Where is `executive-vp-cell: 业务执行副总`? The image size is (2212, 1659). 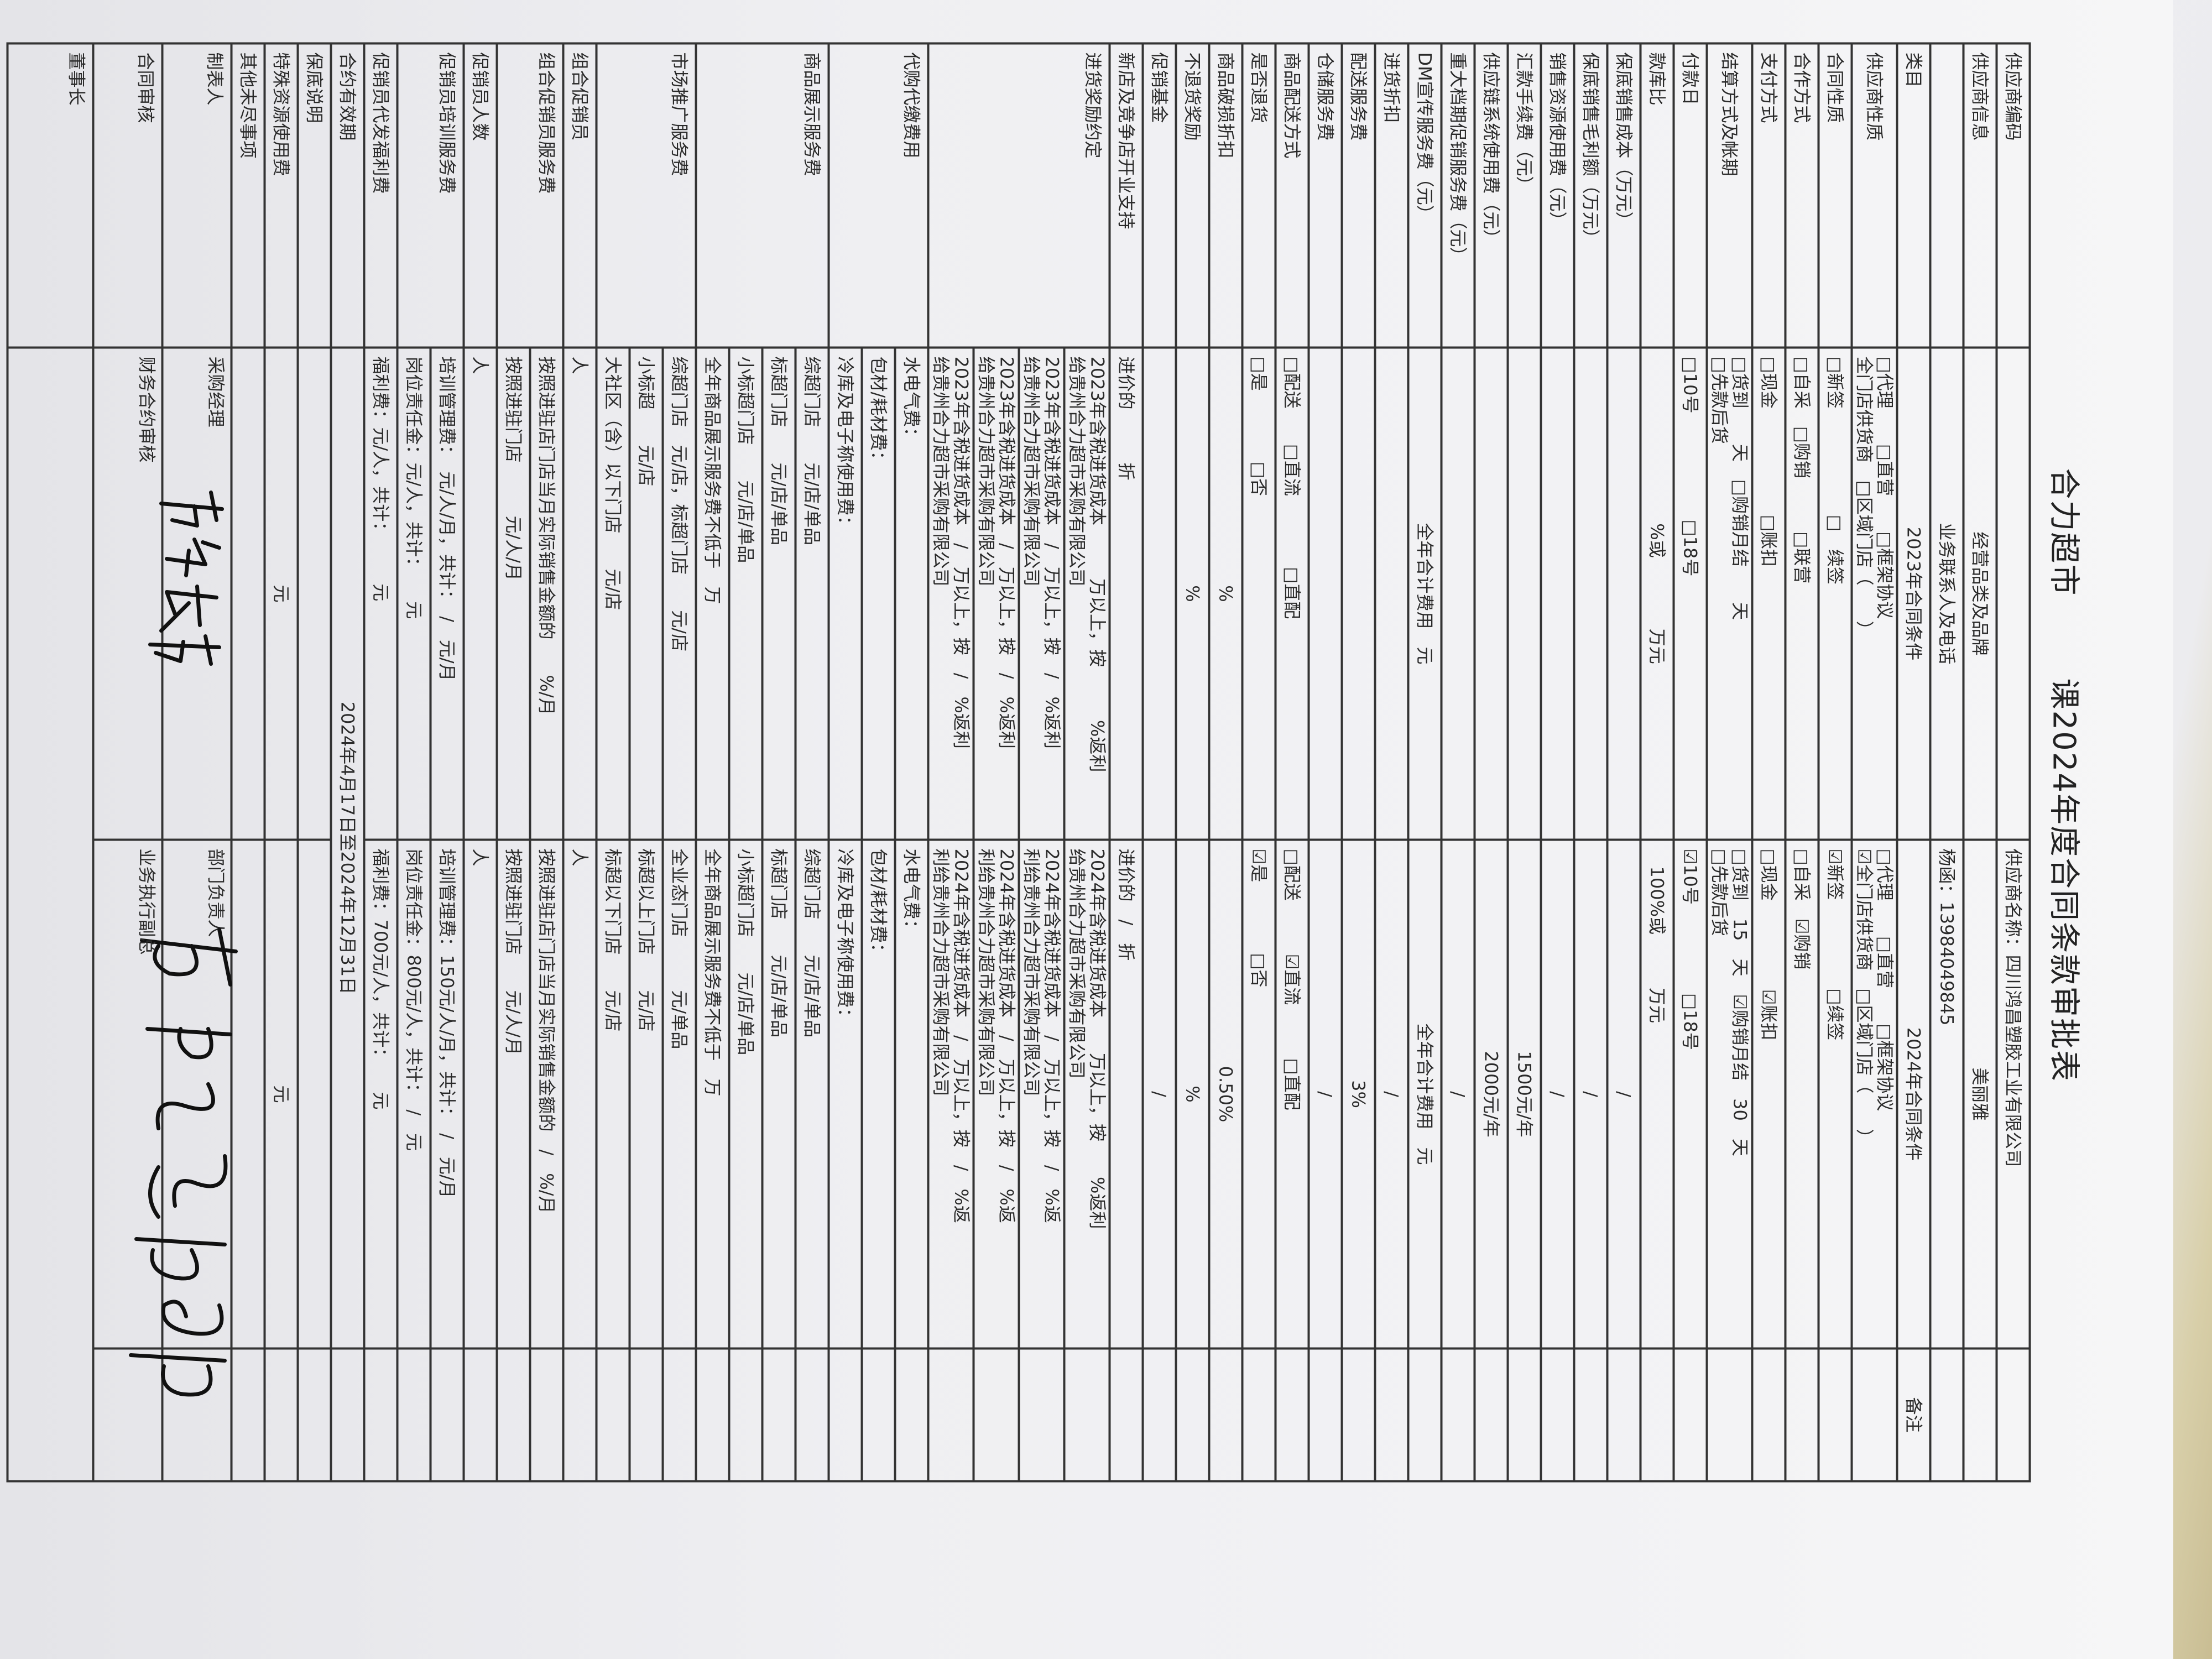 executive-vp-cell: 业务执行副总 is located at coordinates (128, 1094).